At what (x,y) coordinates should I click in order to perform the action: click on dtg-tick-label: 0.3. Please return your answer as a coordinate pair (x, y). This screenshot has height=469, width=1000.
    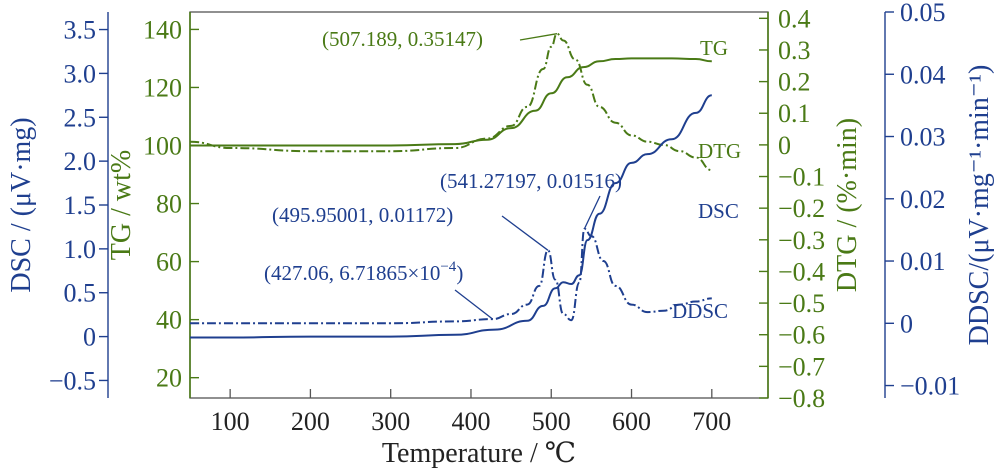
    Looking at the image, I should click on (794, 50).